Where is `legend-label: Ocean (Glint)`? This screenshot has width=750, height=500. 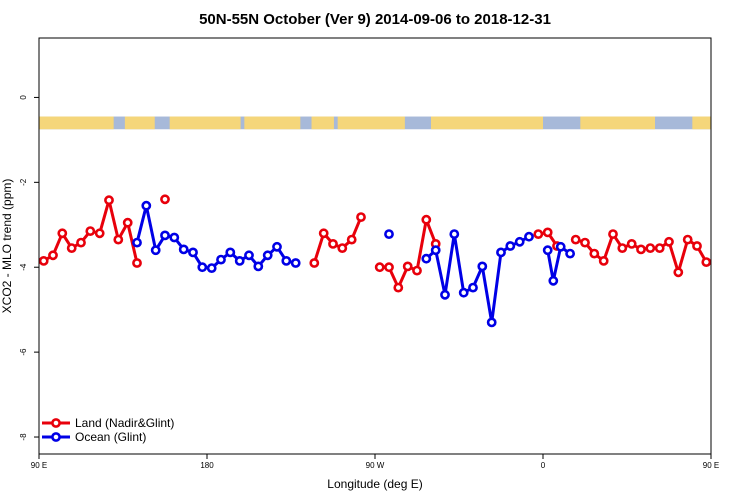
legend-label: Ocean (Glint) is located at coordinates (110, 437).